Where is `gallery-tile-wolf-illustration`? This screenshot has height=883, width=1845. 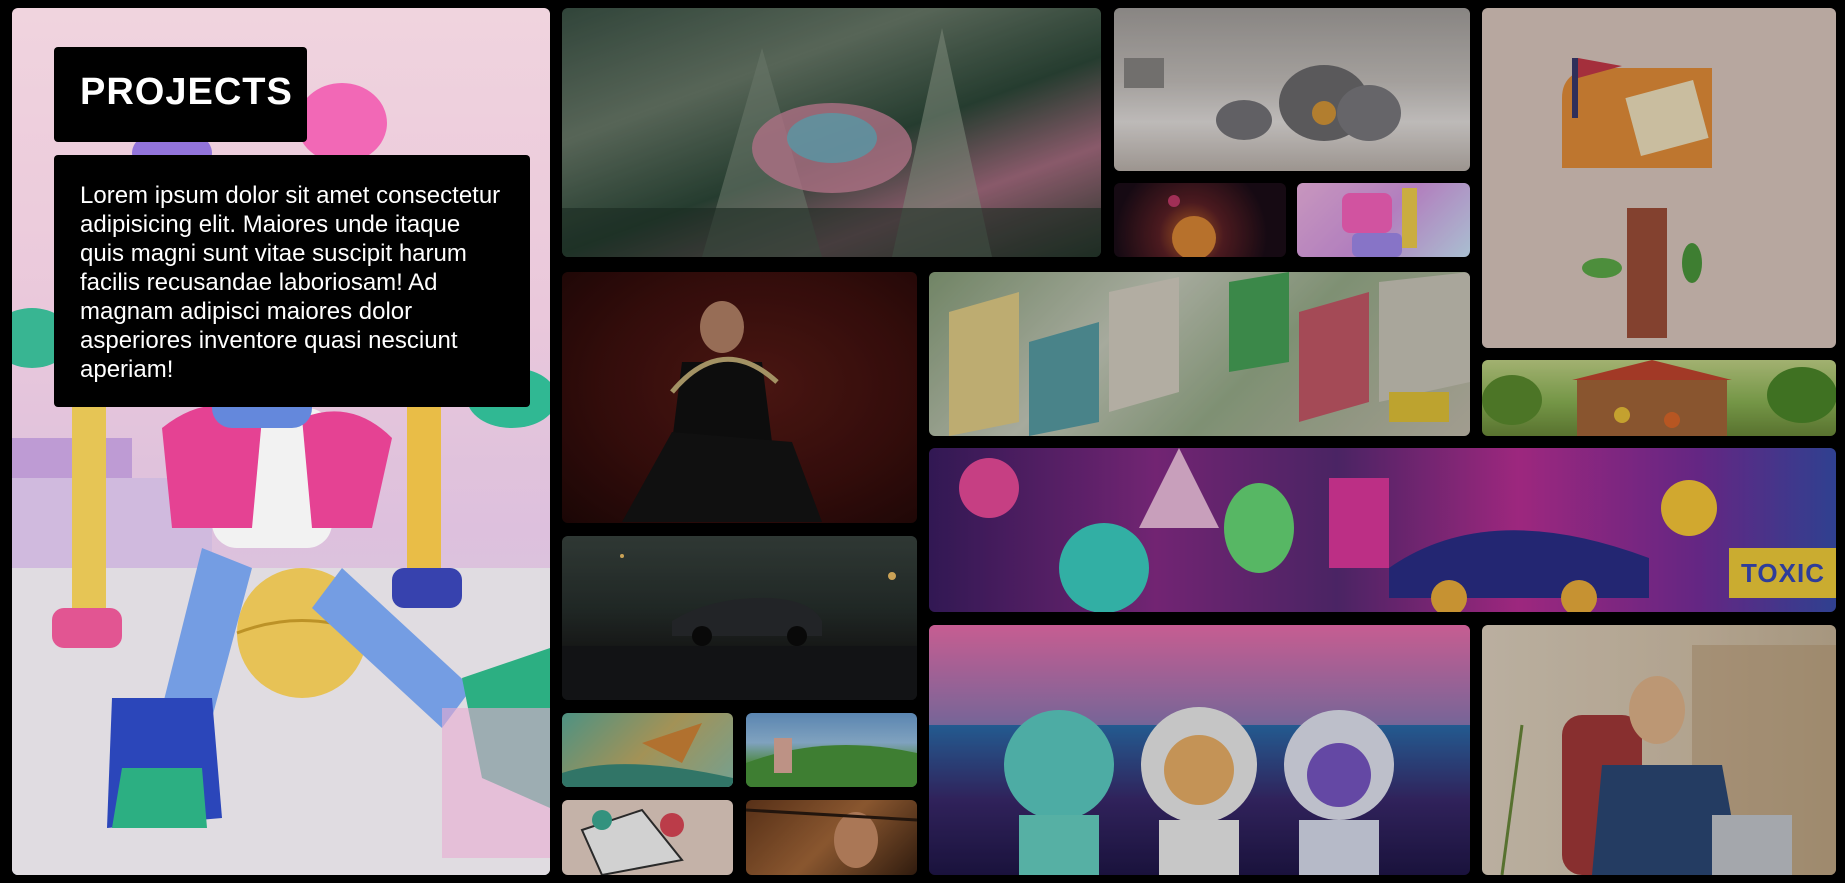 gallery-tile-wolf-illustration is located at coordinates (647, 837).